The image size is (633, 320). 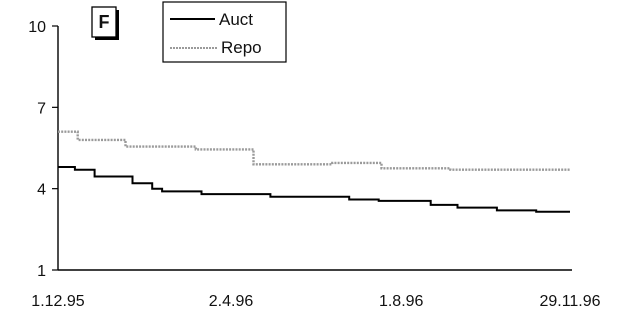 I want to click on panel-label-shadow-bottom, so click(x=107, y=38).